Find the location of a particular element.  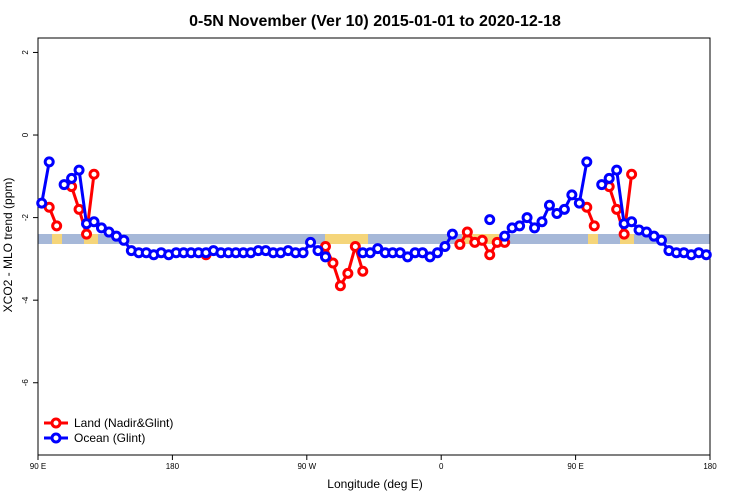

x-tick-label: 90 W is located at coordinates (306, 466).